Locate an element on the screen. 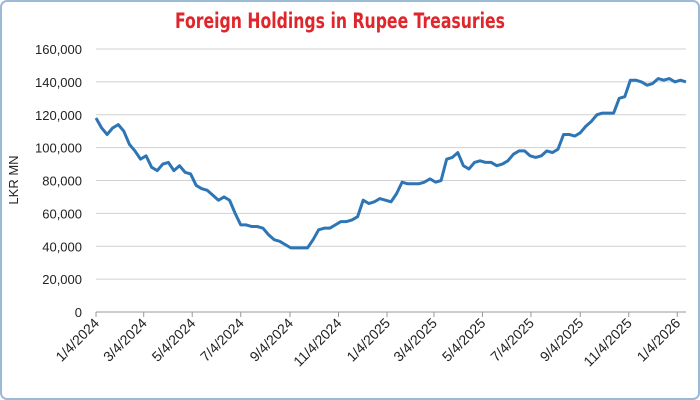 This screenshot has height=400, width=700. y-tick-label: 160,000 is located at coordinates (58, 49).